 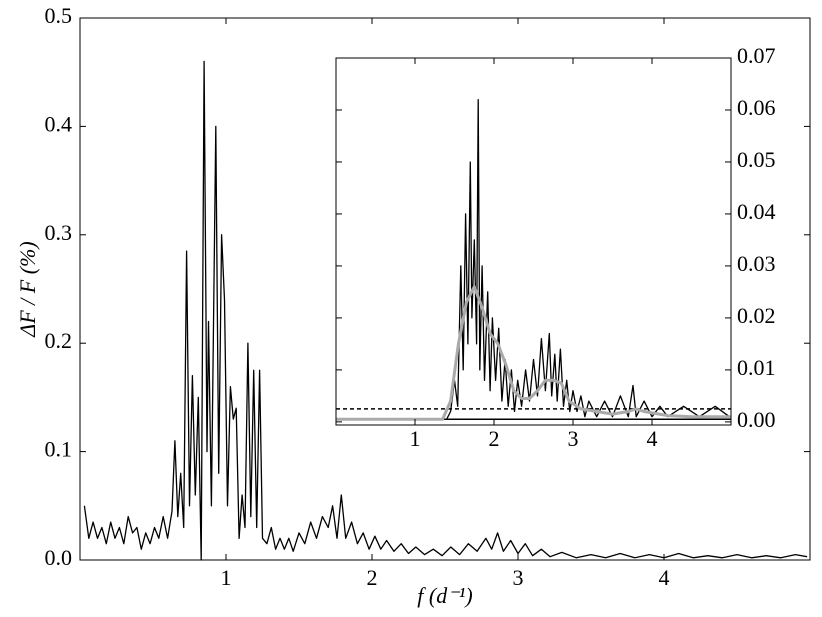 What do you see at coordinates (59, 123) in the screenshot?
I see `y-tick-label: 0.4` at bounding box center [59, 123].